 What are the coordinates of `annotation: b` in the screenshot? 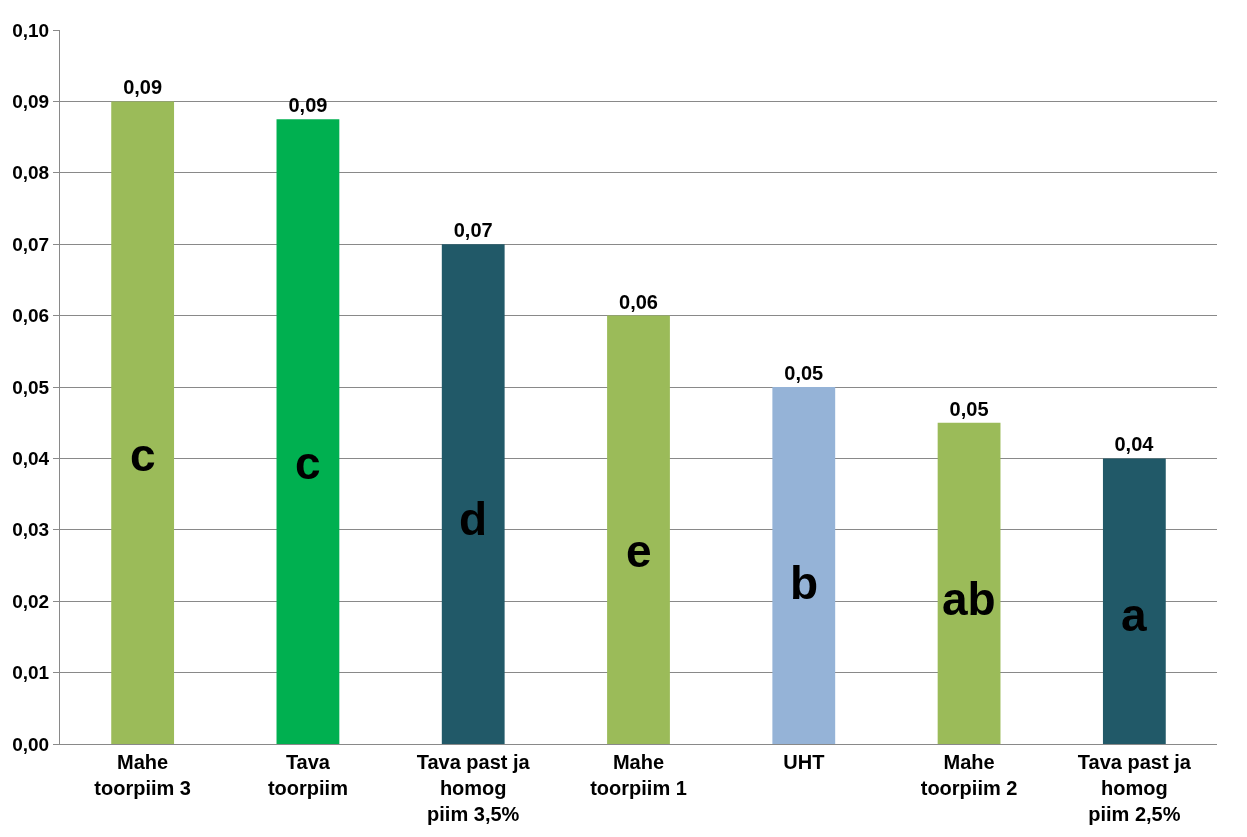 It's located at (804, 583).